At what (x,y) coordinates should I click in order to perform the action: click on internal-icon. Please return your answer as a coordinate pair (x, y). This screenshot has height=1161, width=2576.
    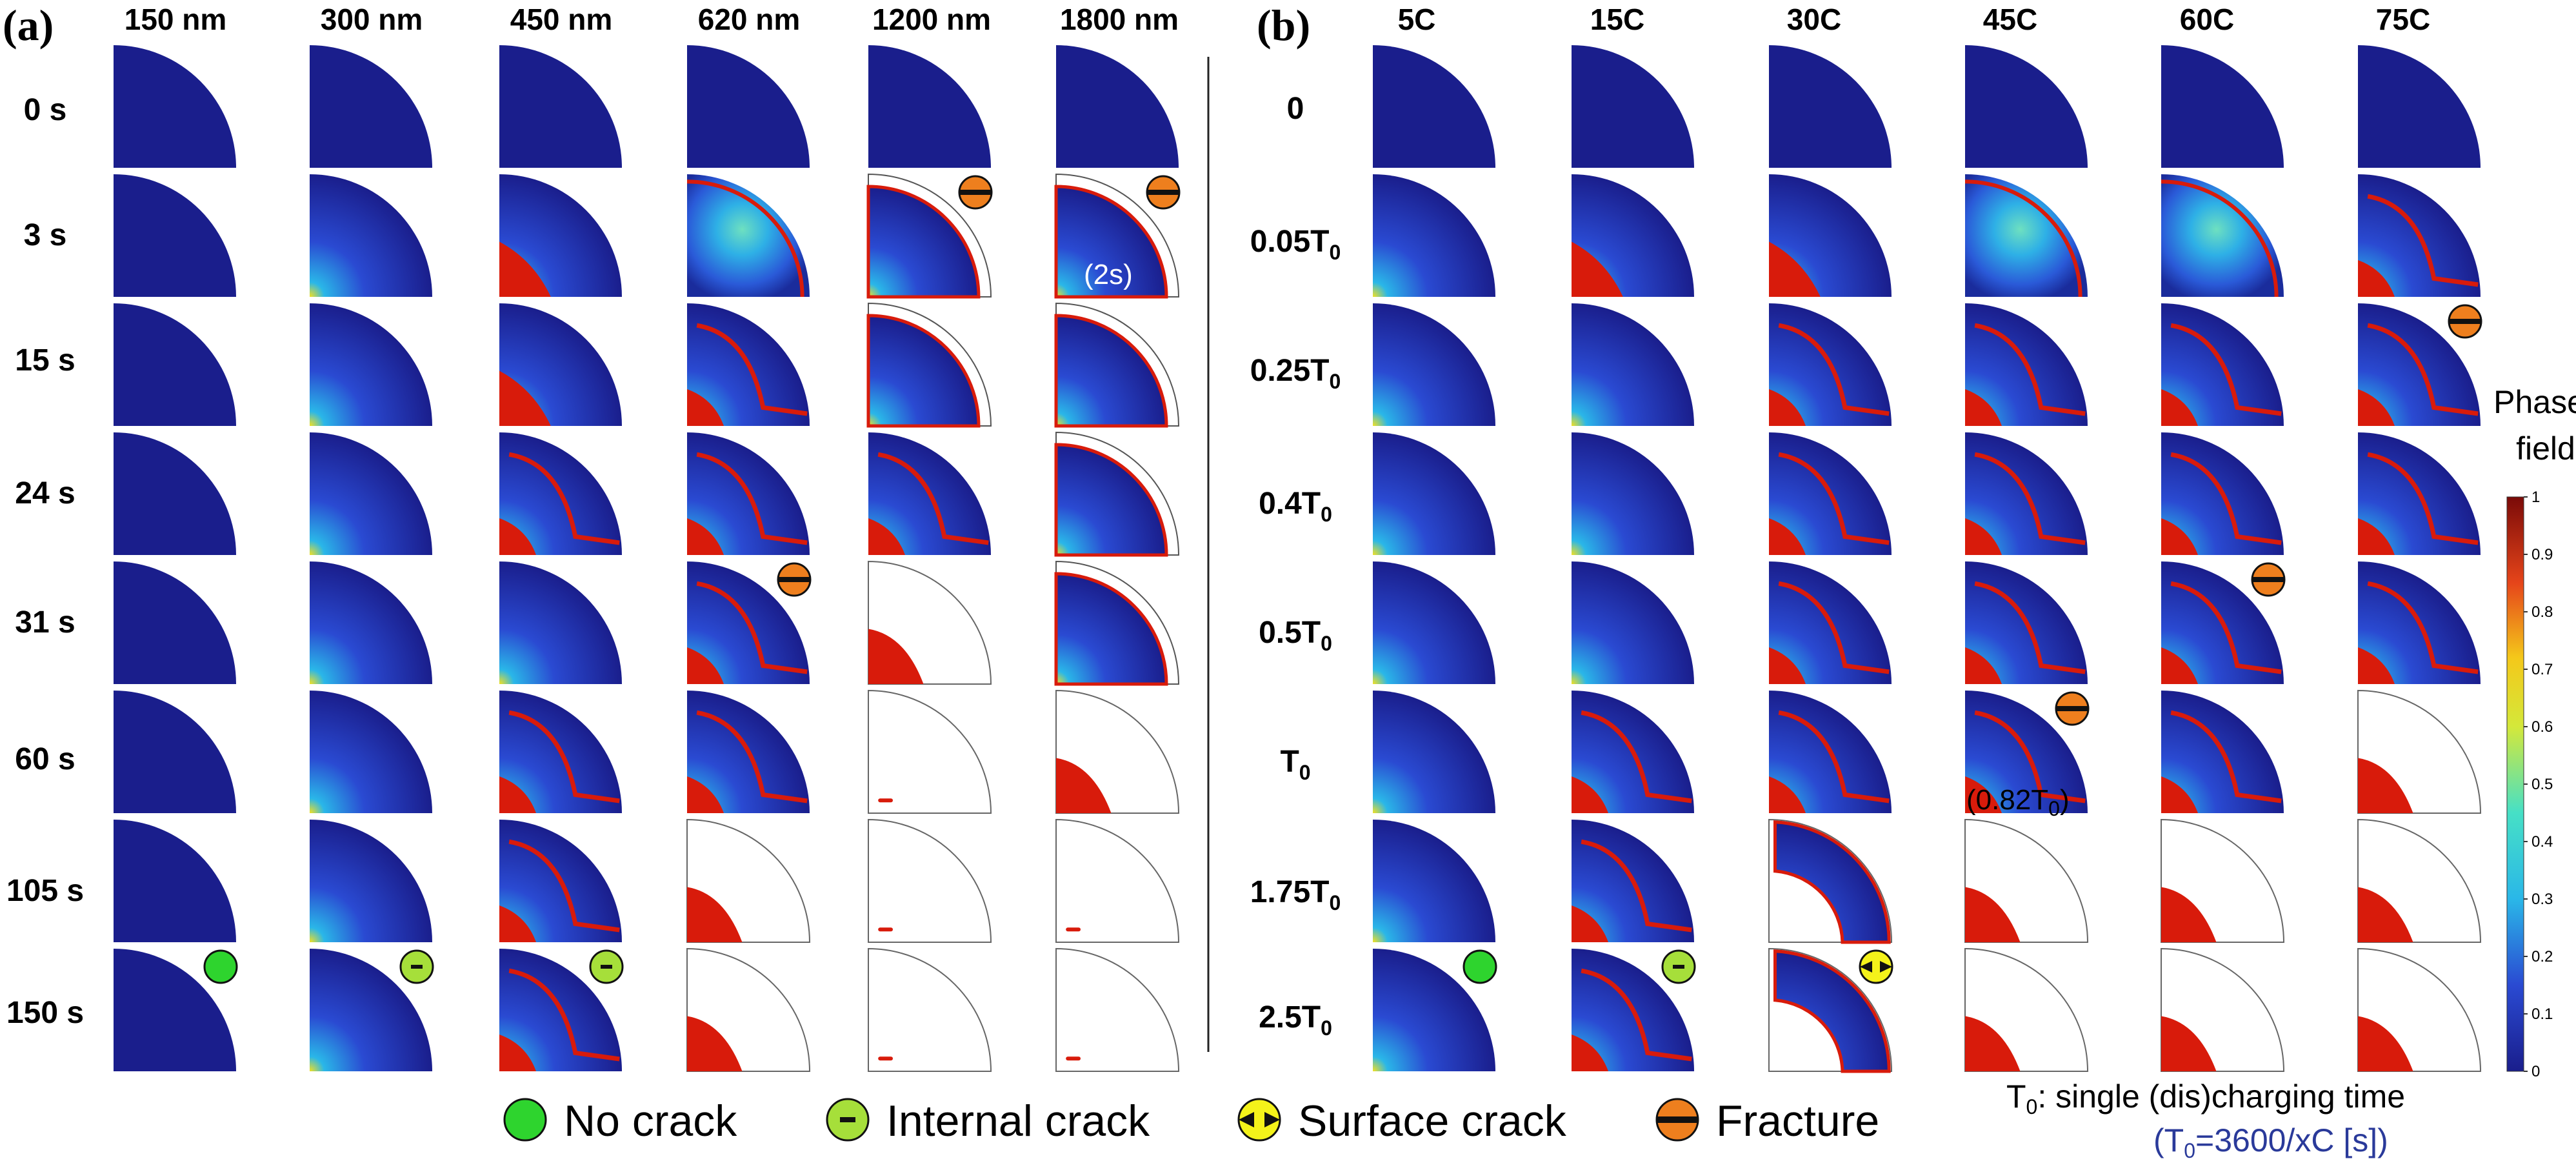
    Looking at the image, I should click on (1678, 966).